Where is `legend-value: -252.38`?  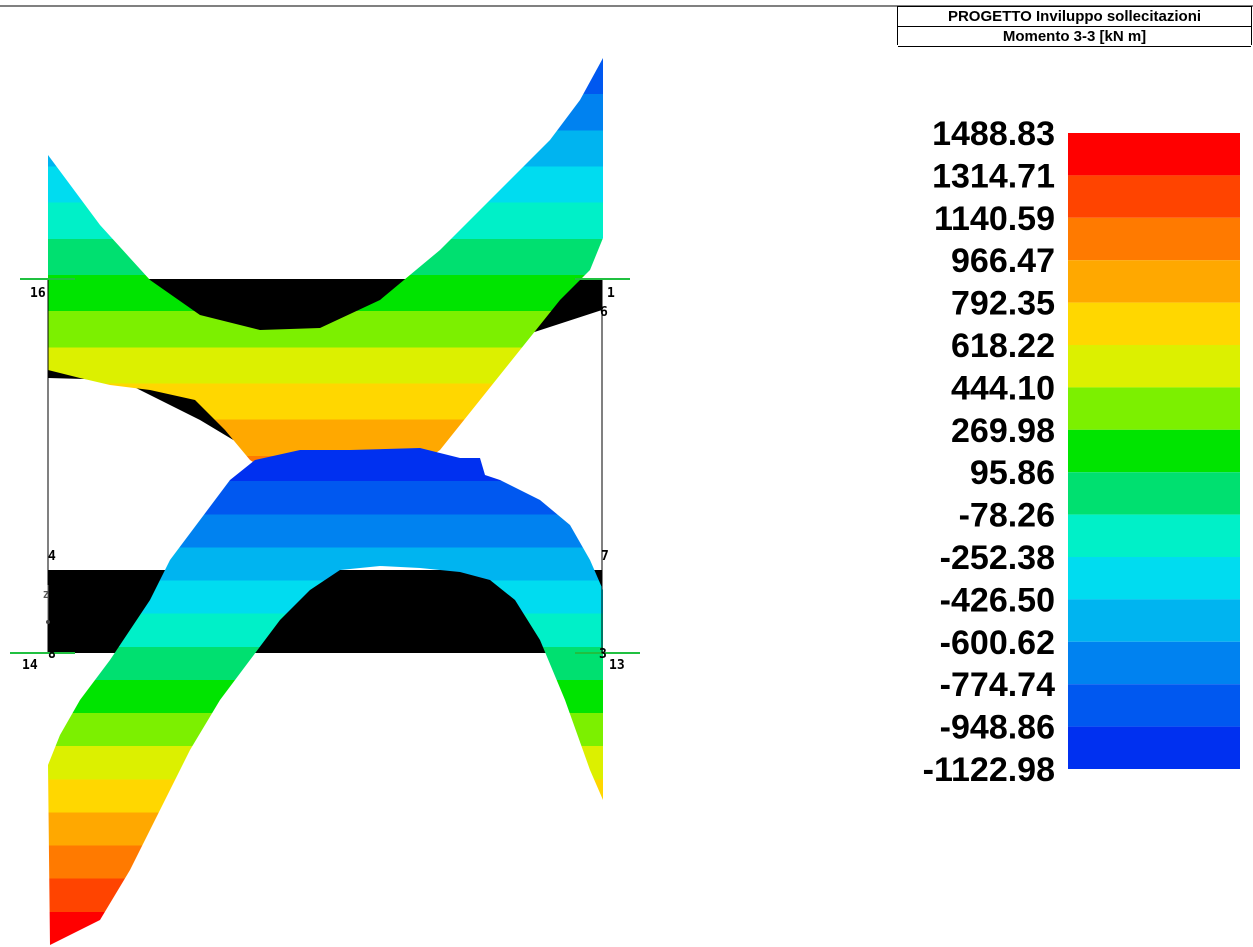 legend-value: -252.38 is located at coordinates (997, 558).